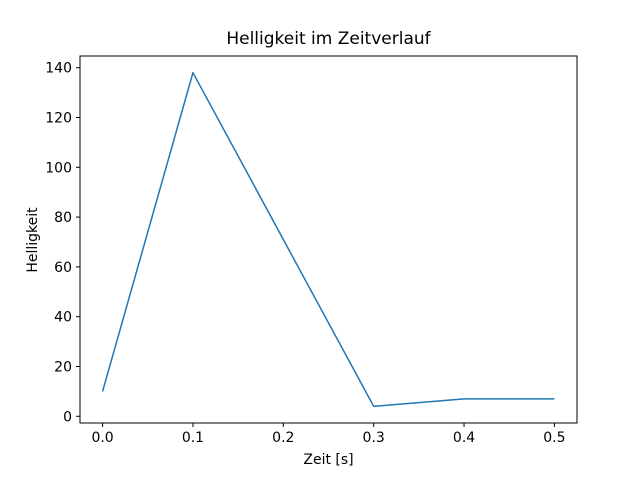 The height and width of the screenshot is (480, 640). Describe the element at coordinates (67, 417) in the screenshot. I see `y-tick-label: 0` at that location.